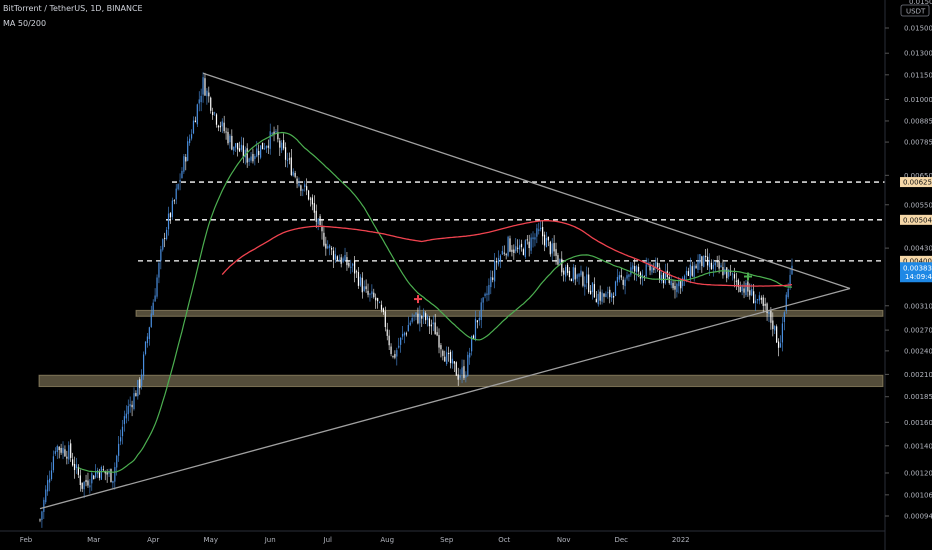 Image resolution: width=932 pixels, height=550 pixels. What do you see at coordinates (93, 540) in the screenshot?
I see `x-tick-label: Mar` at bounding box center [93, 540].